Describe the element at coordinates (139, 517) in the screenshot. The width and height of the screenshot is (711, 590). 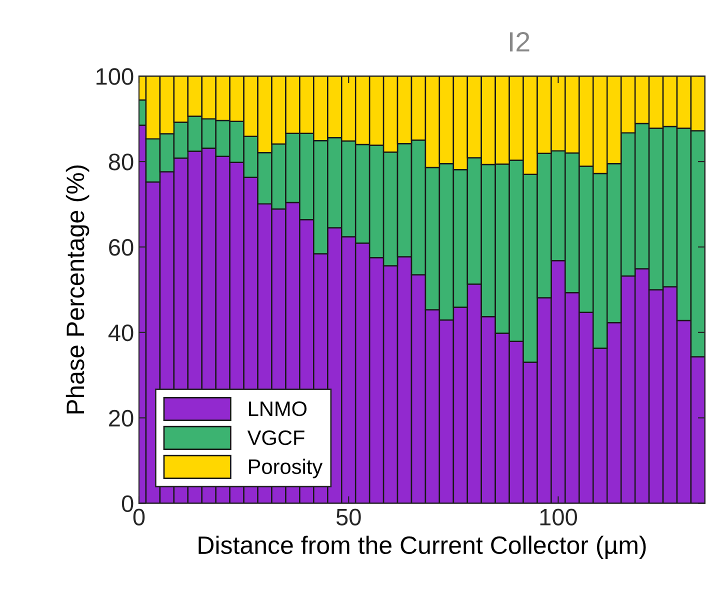
I see `x-tick-label: 0` at that location.